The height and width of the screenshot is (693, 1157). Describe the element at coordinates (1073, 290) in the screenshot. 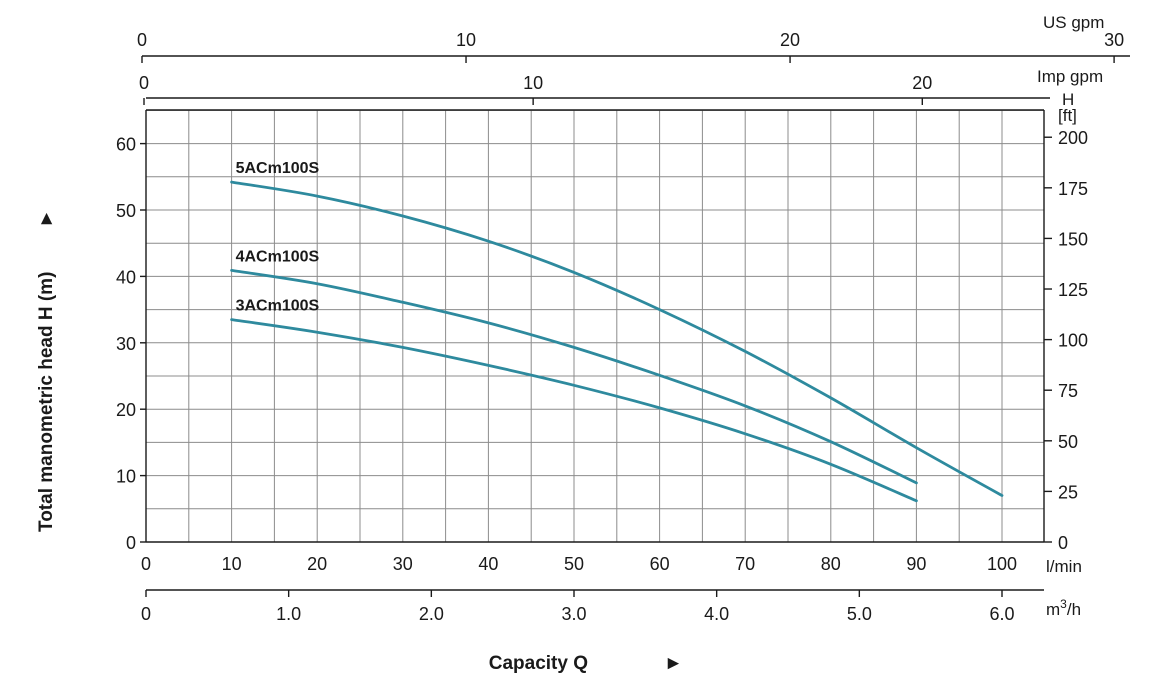

I see `ft-tick-label: 125` at that location.